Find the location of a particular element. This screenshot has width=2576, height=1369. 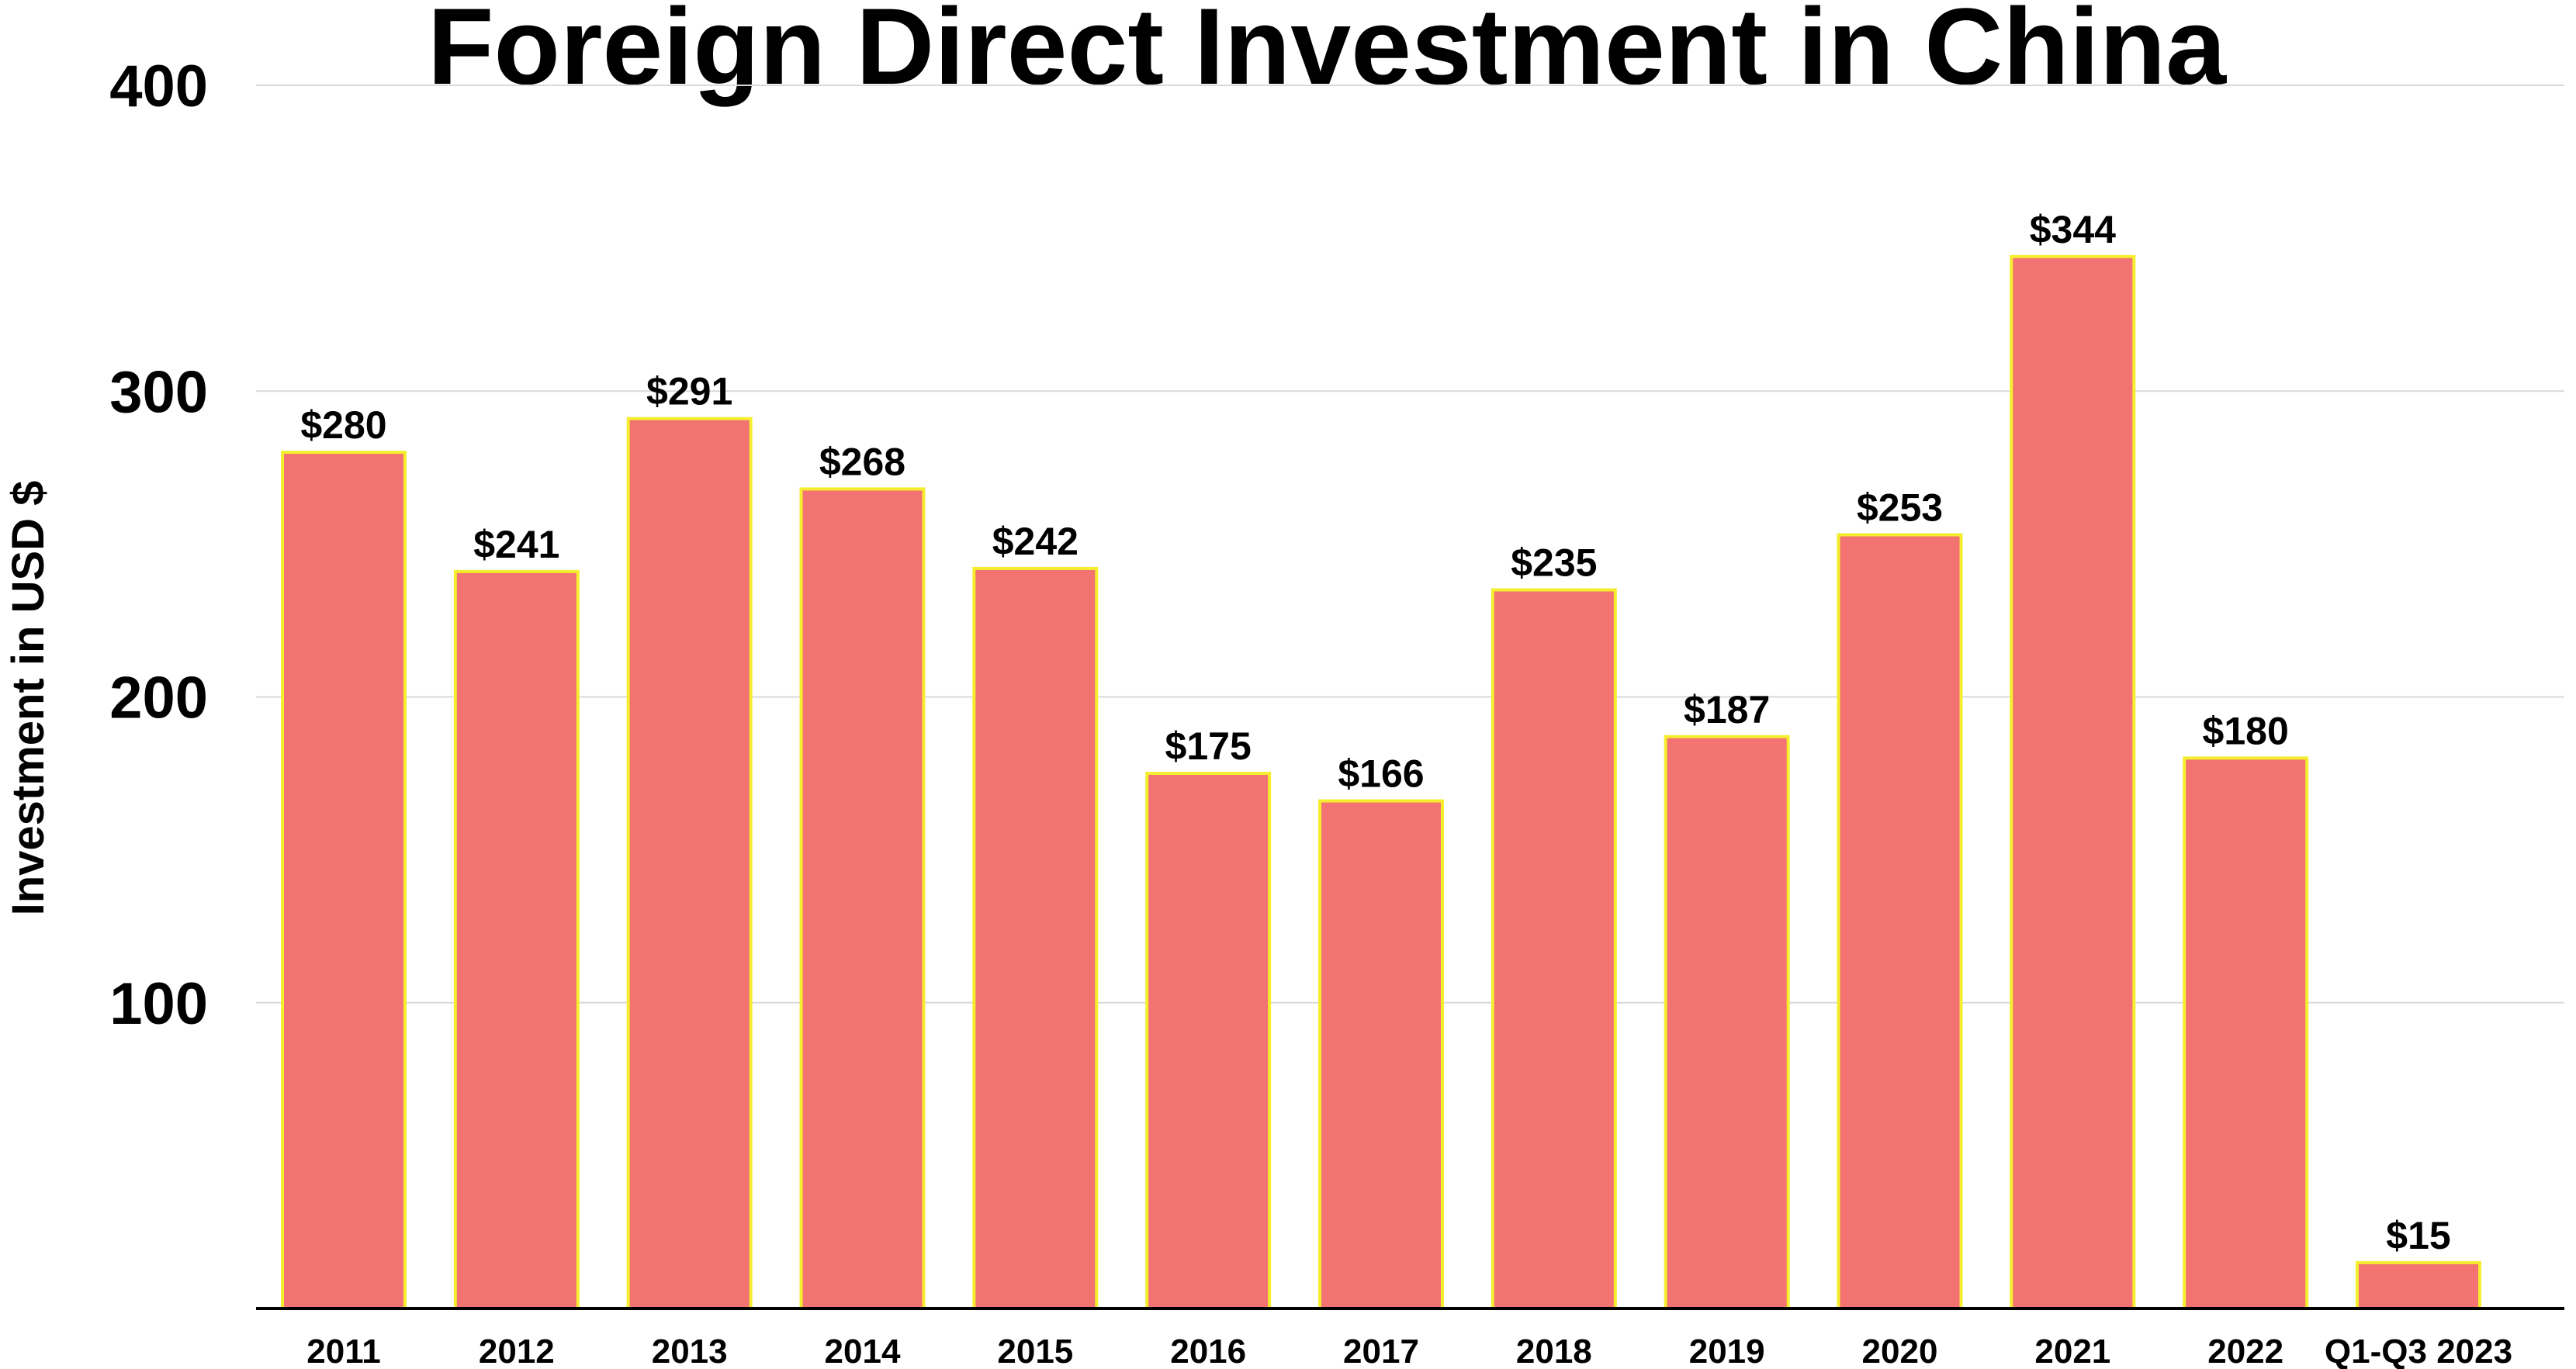

bar-2020 is located at coordinates (1900, 921).